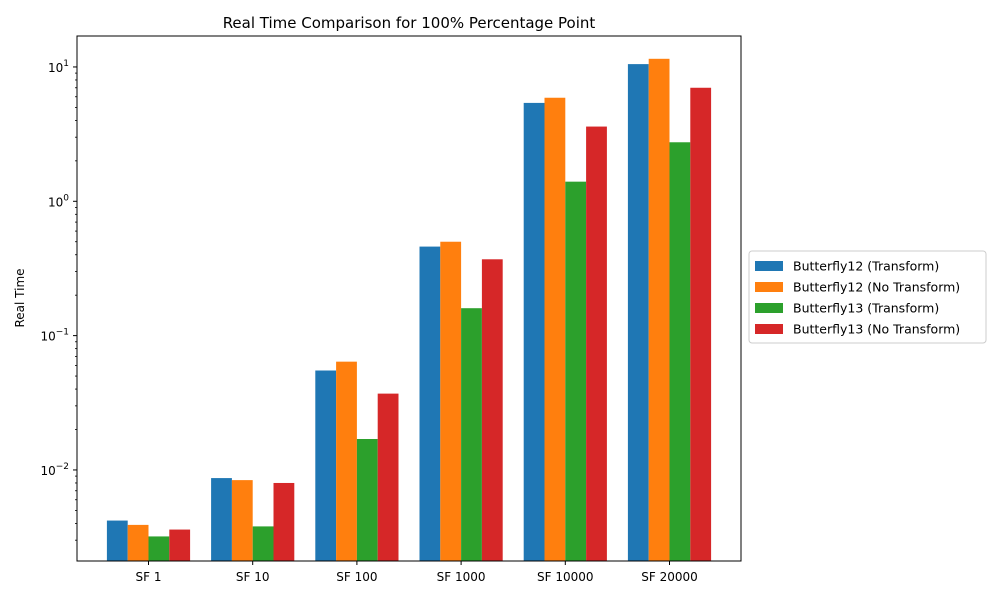 The height and width of the screenshot is (604, 1000). Describe the element at coordinates (20, 297) in the screenshot. I see `y-axis-label: Real Time` at that location.